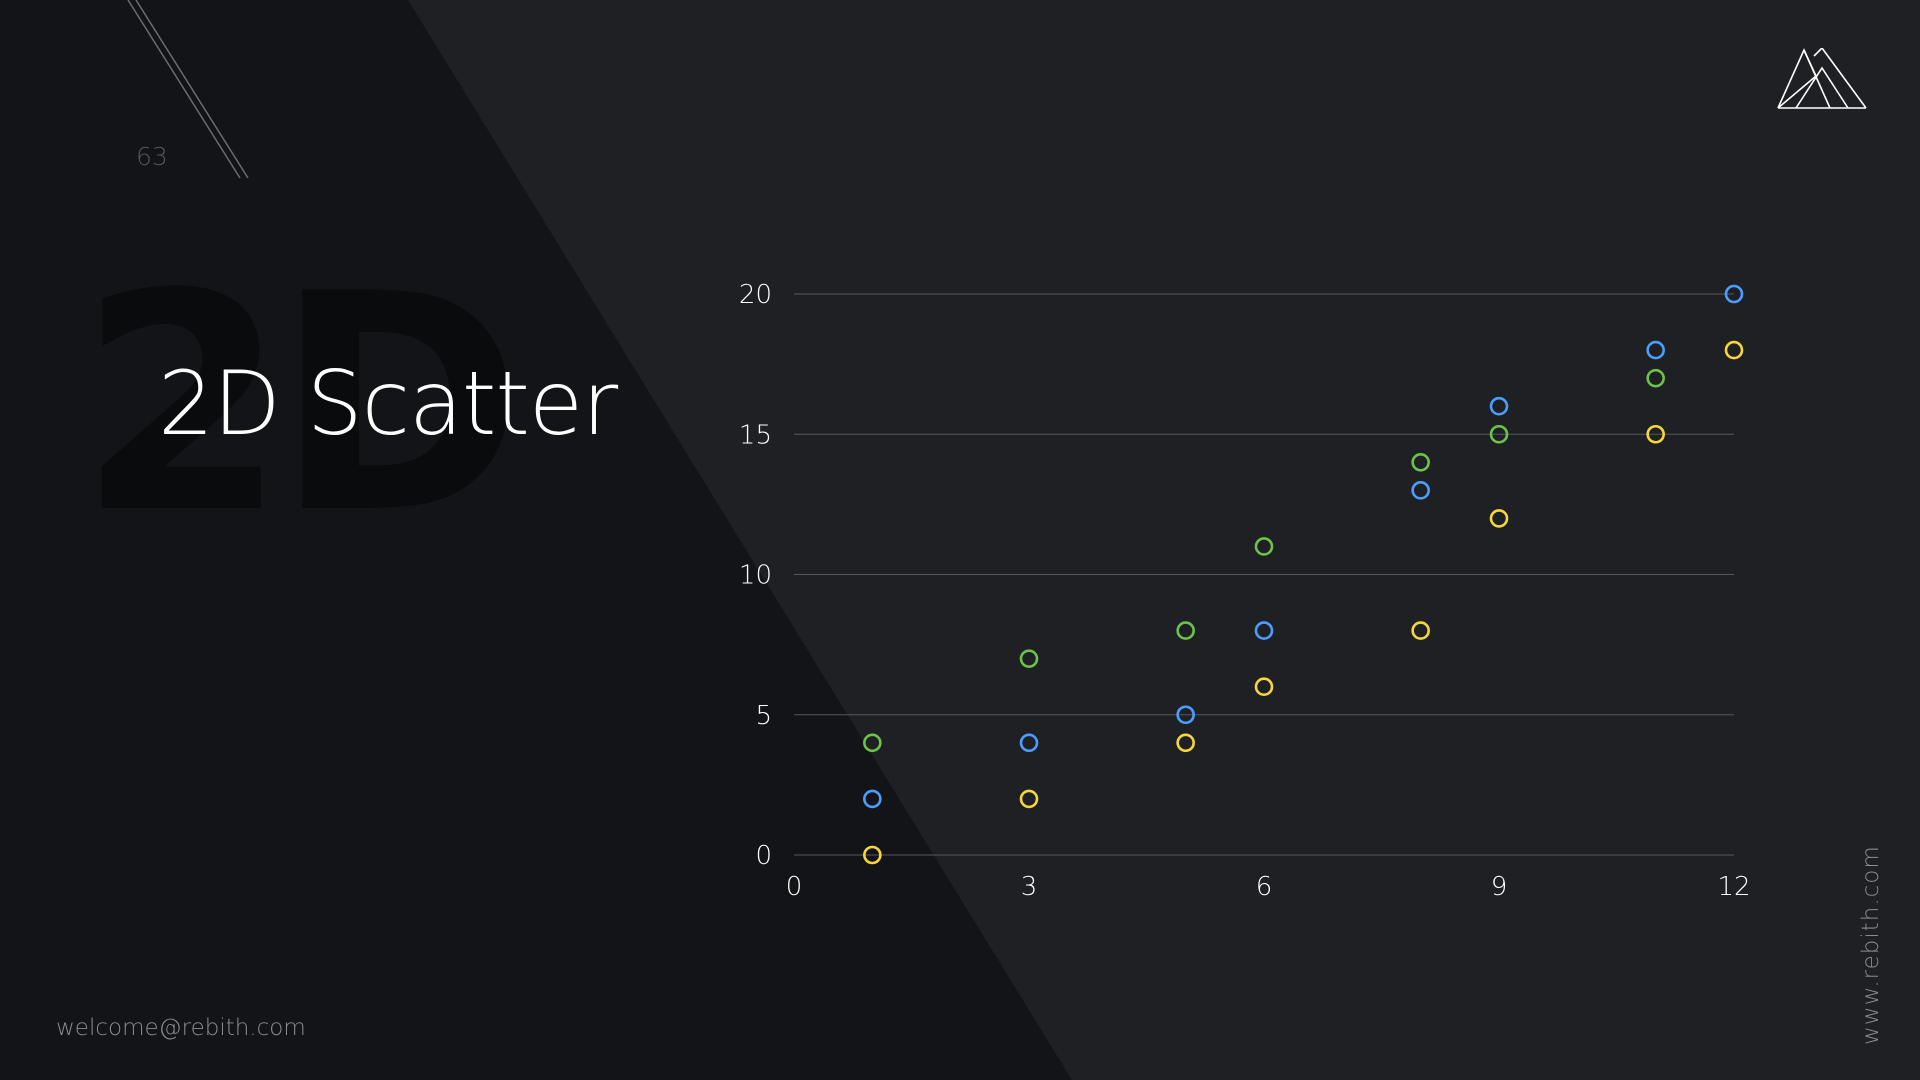 The height and width of the screenshot is (1080, 1920). Describe the element at coordinates (188, 89) in the screenshot. I see `decorative-lines` at that location.